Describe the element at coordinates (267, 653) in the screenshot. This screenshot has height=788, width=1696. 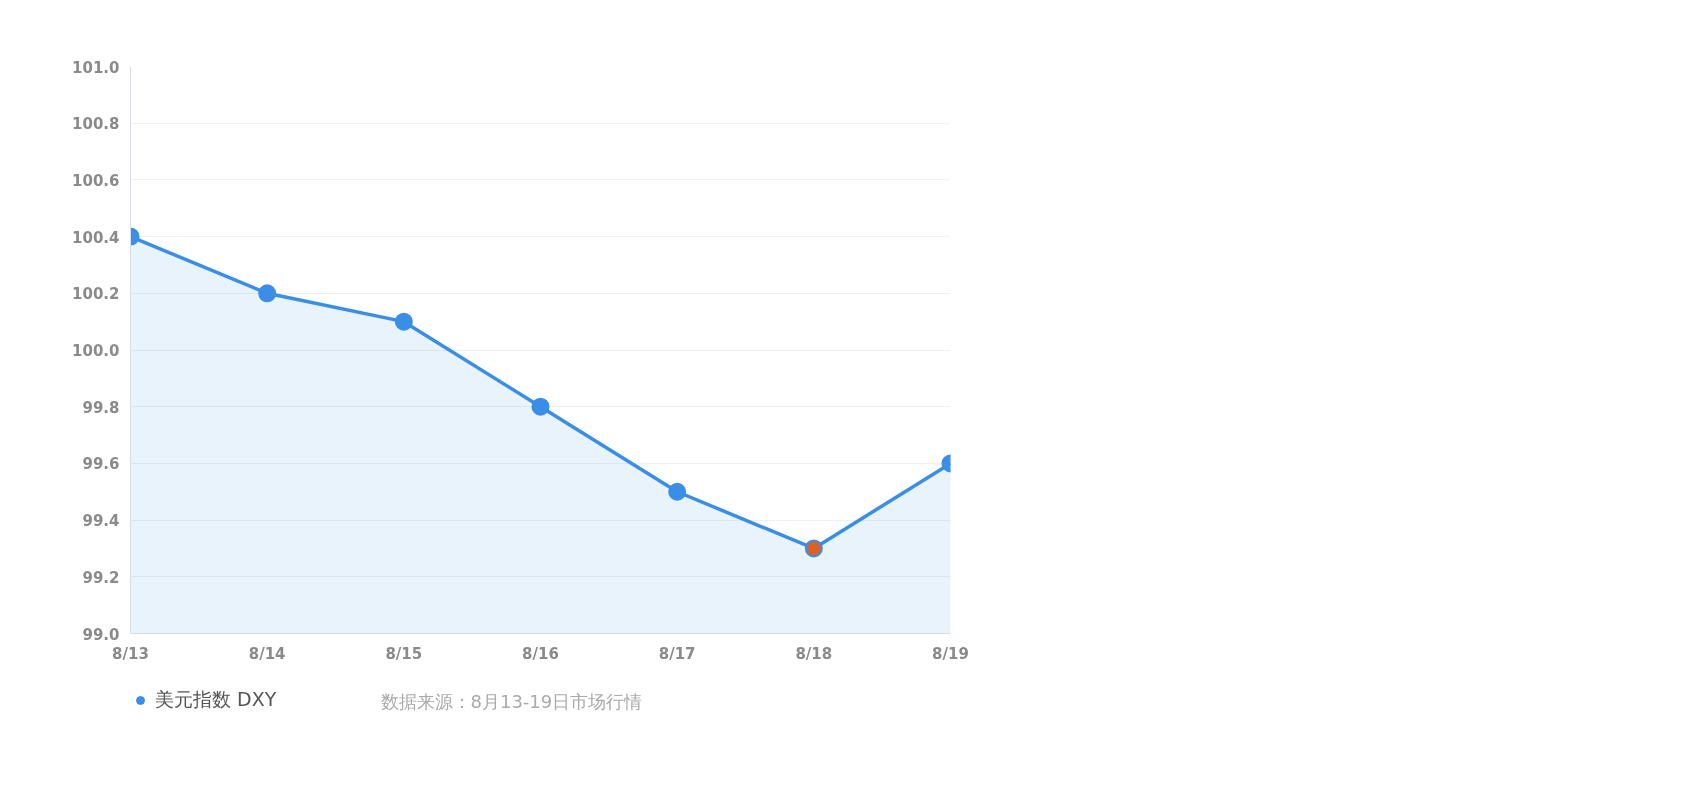
I see `x-tick-label: 8/14` at that location.